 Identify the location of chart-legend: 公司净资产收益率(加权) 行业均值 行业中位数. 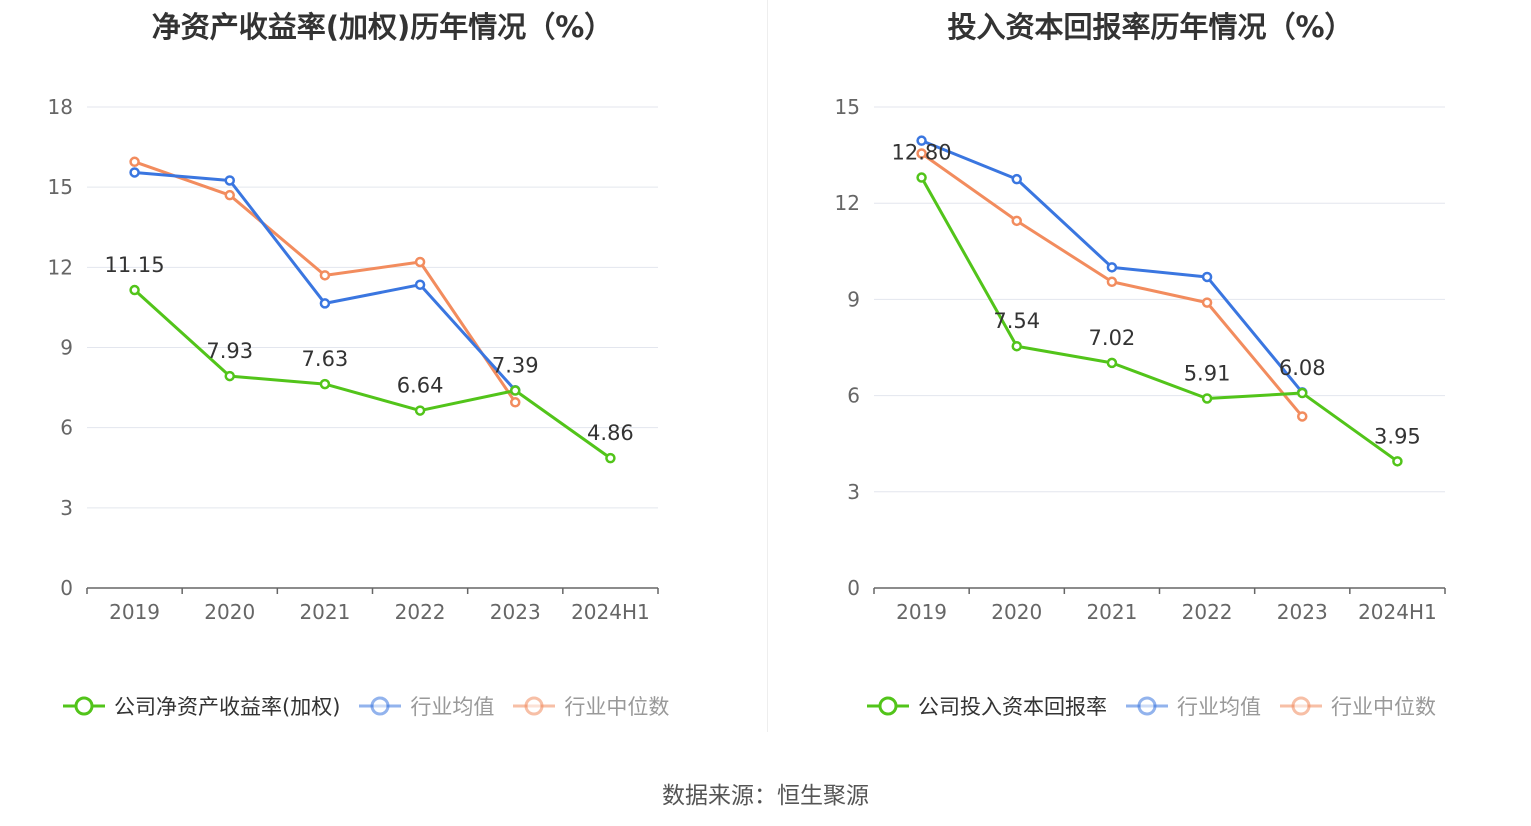
(374, 706).